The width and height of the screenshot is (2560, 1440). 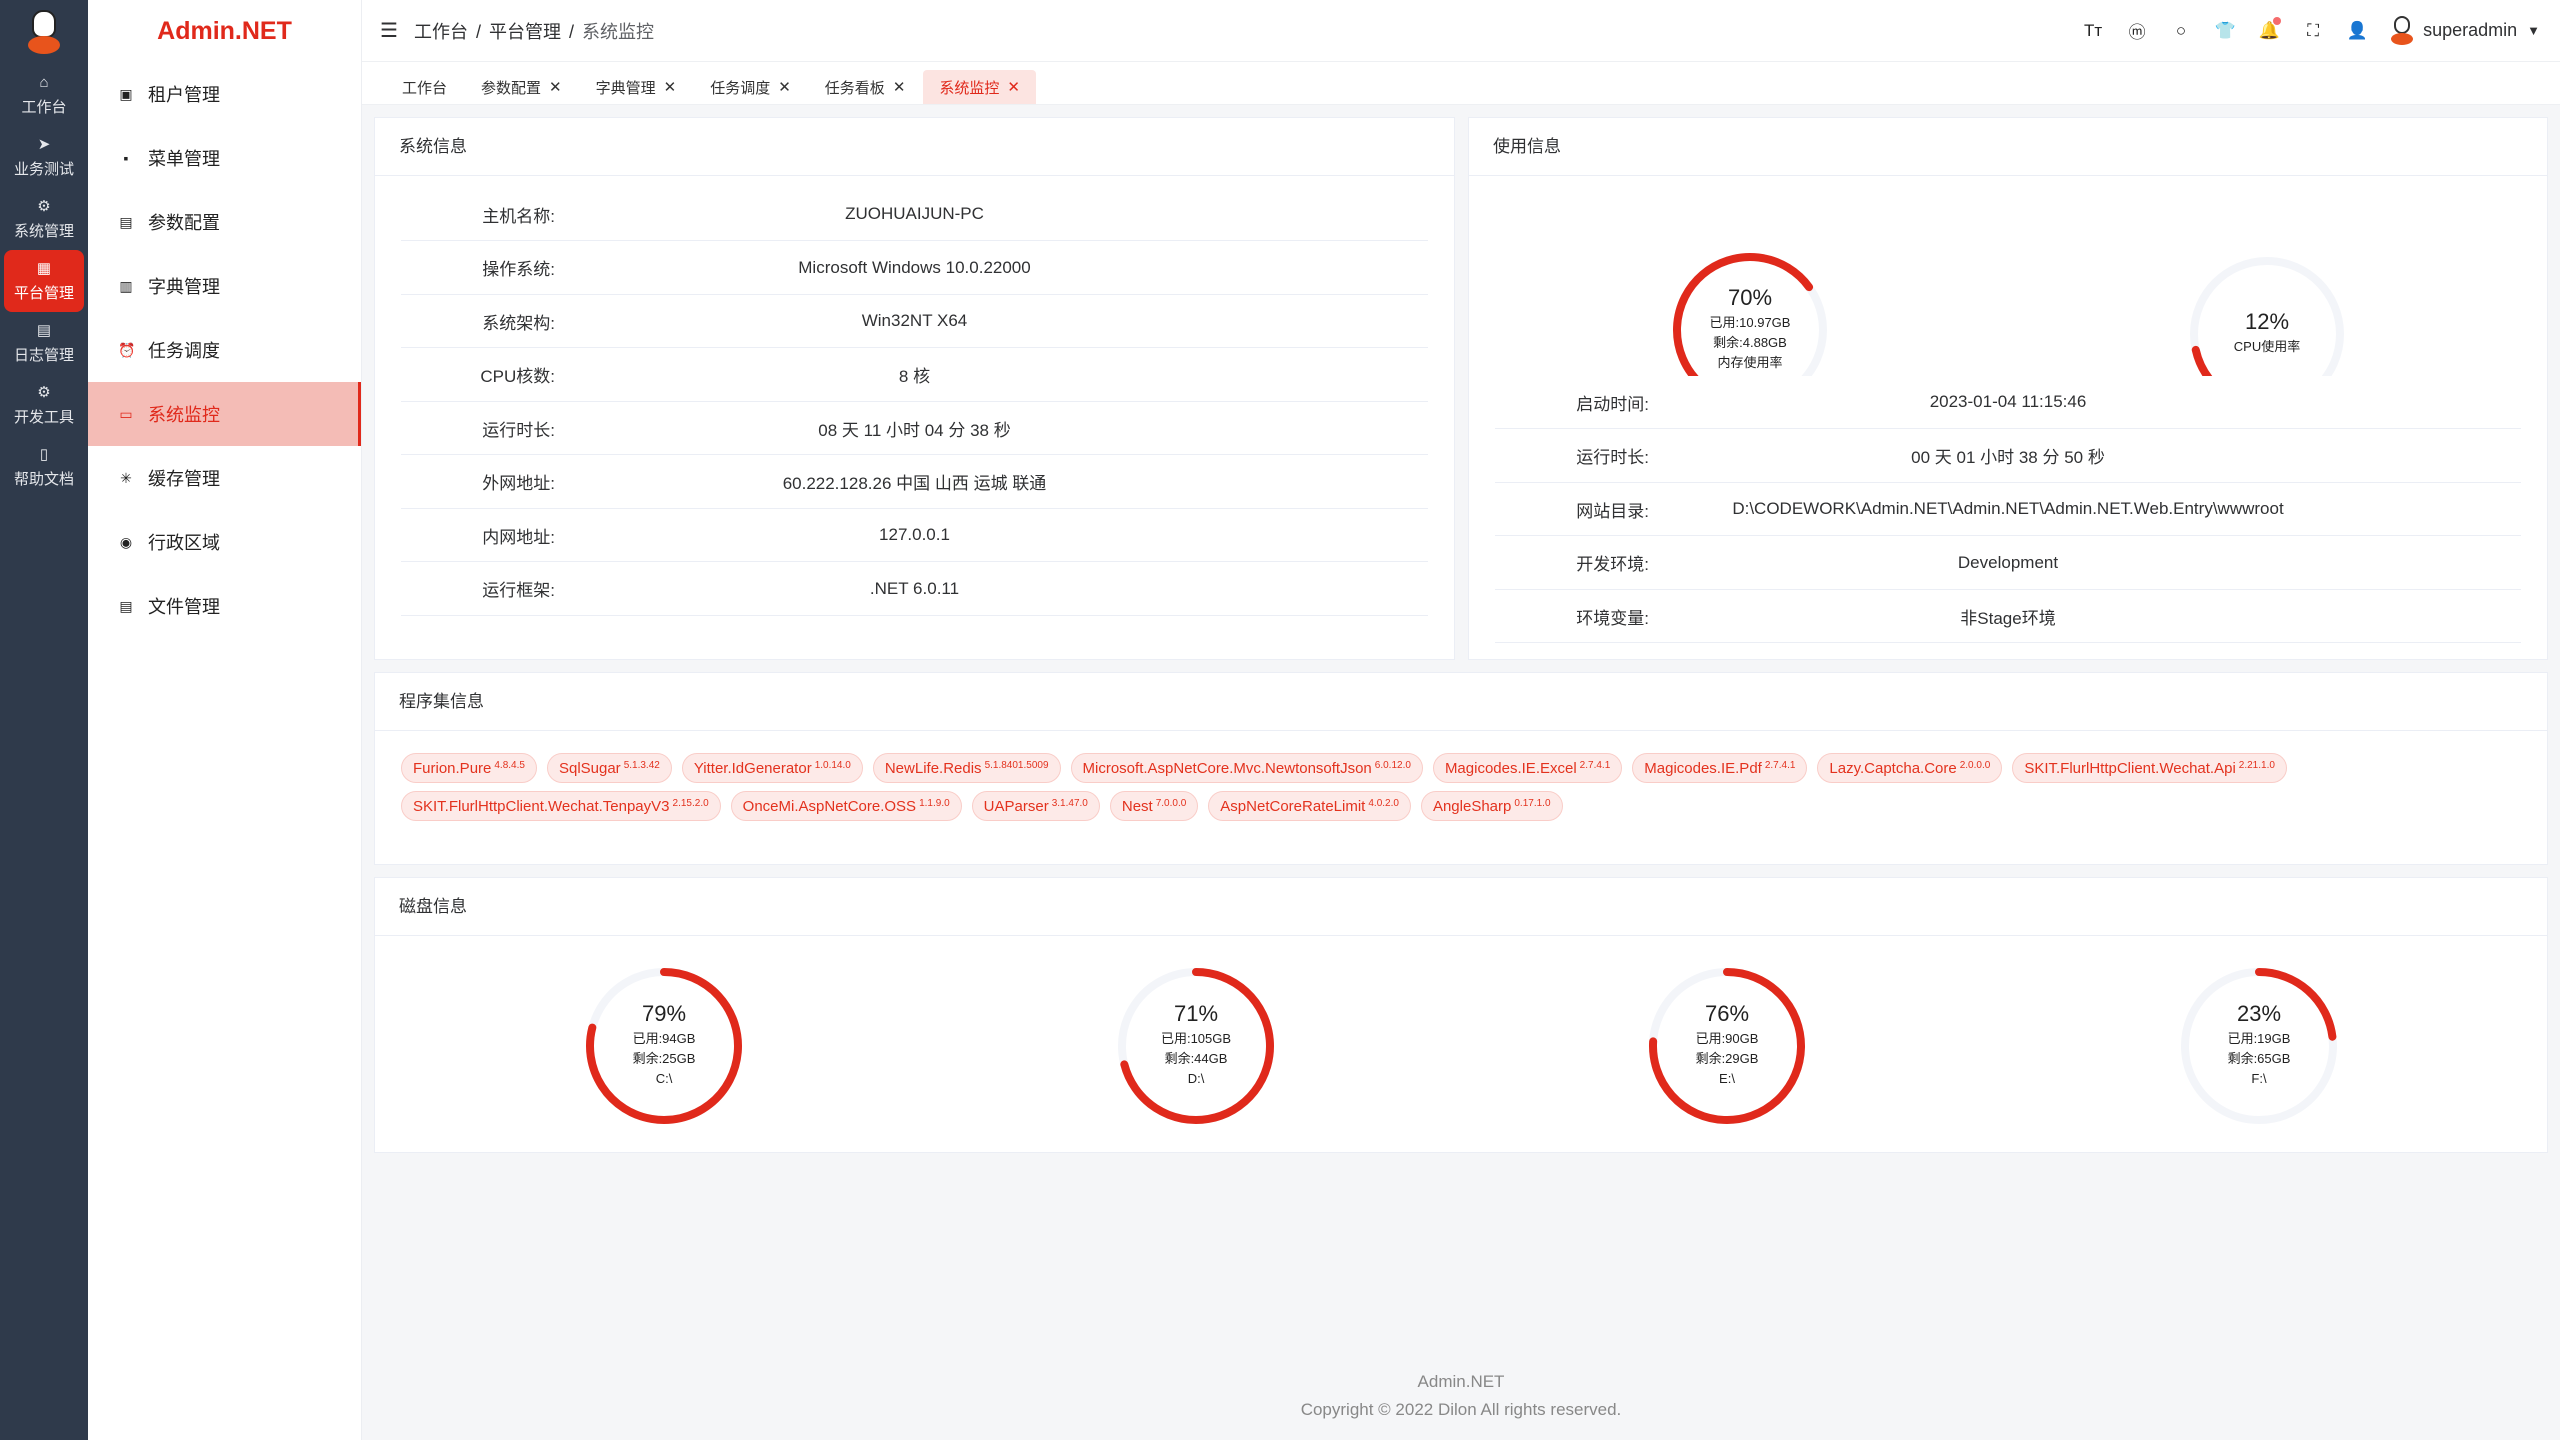 What do you see at coordinates (441, 31) in the screenshot?
I see `breadcrumb-item: 工作台` at bounding box center [441, 31].